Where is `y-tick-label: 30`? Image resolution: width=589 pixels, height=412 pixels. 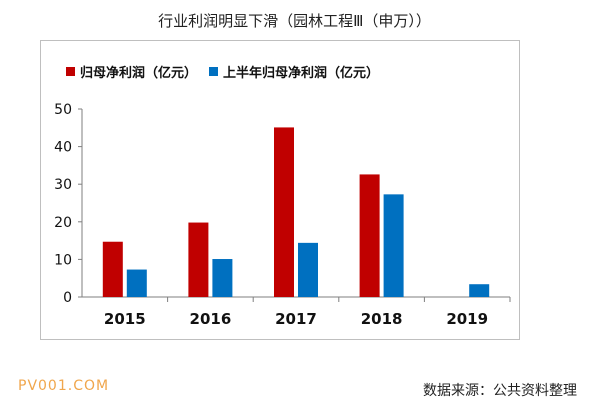
y-tick-label: 30 is located at coordinates (63, 185).